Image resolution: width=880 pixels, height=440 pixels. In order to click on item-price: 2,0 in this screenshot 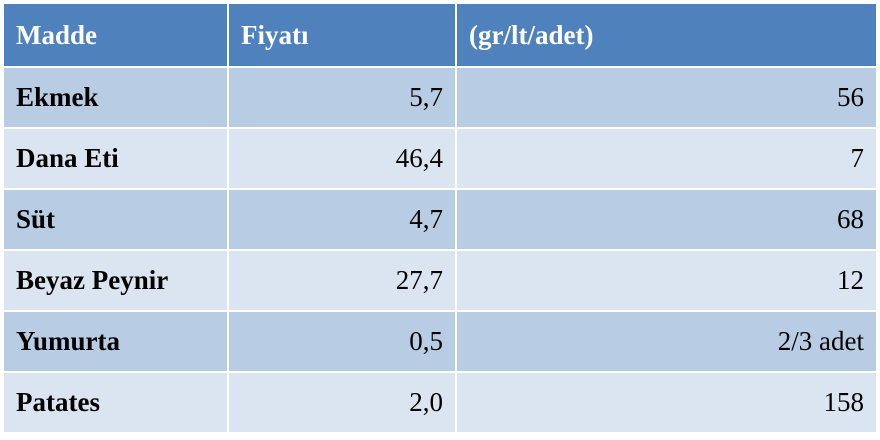, I will do `click(342, 402)`.